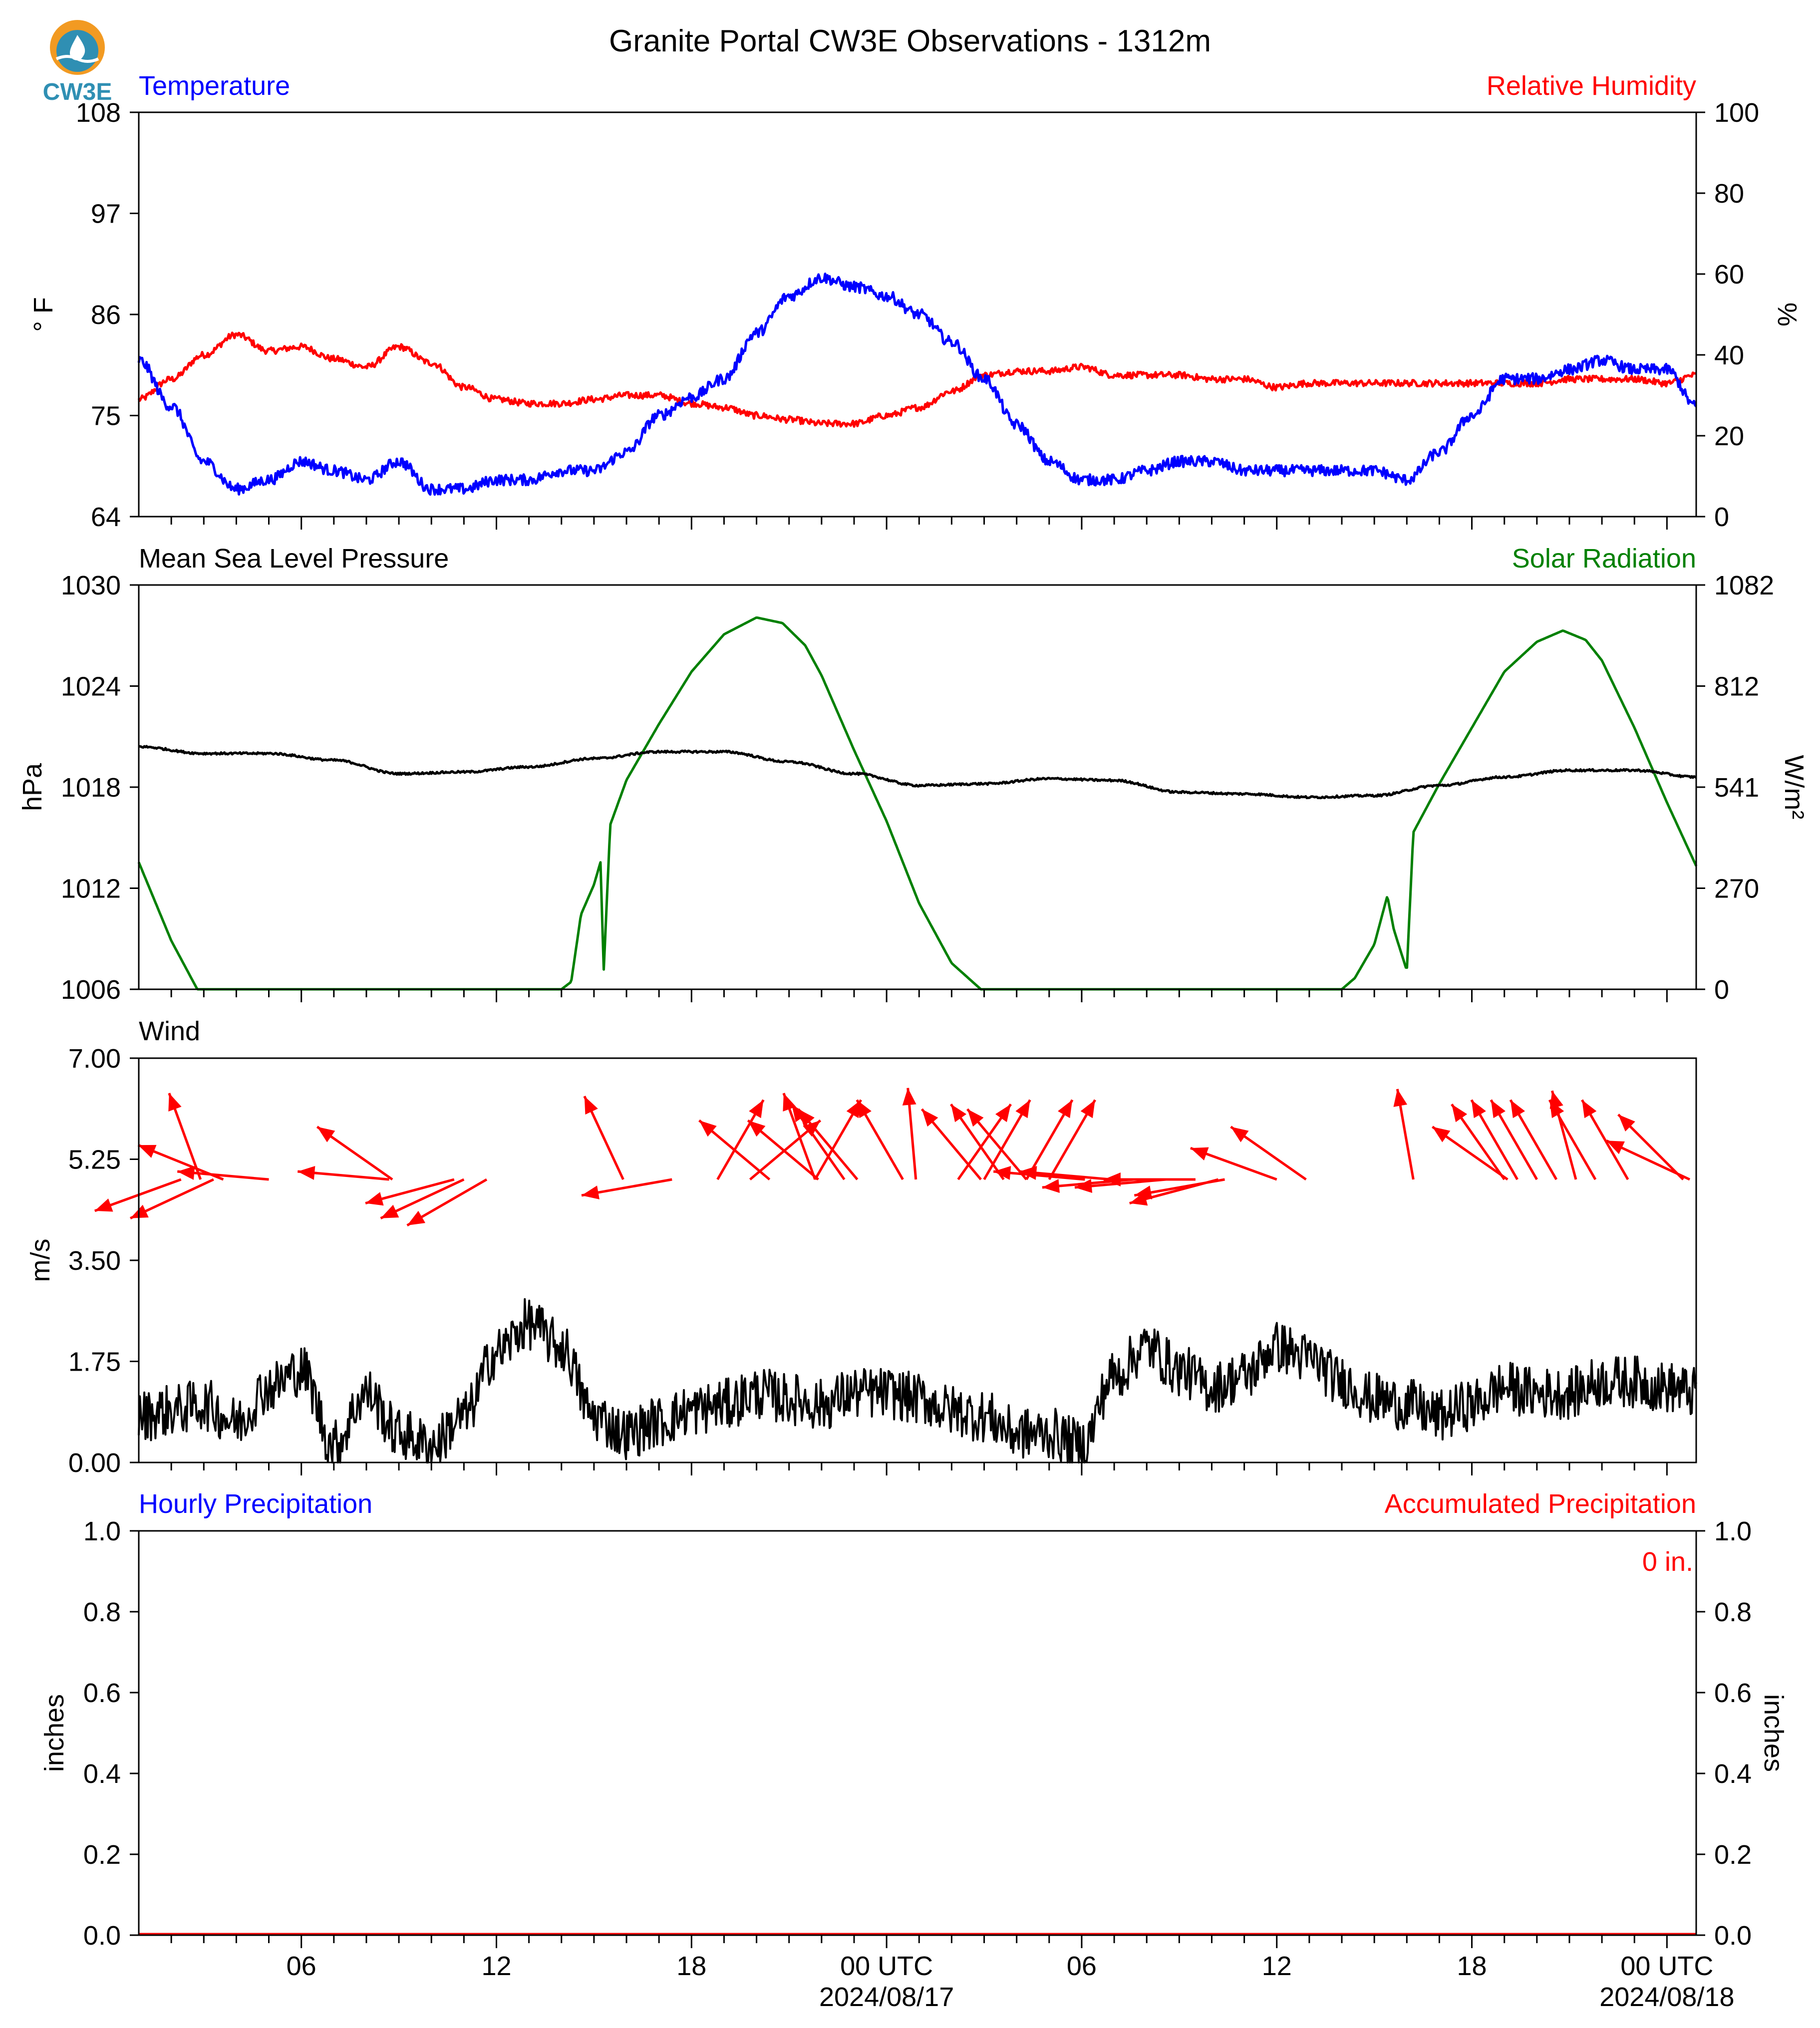  What do you see at coordinates (77, 92) in the screenshot?
I see `logo-text: CW3E` at bounding box center [77, 92].